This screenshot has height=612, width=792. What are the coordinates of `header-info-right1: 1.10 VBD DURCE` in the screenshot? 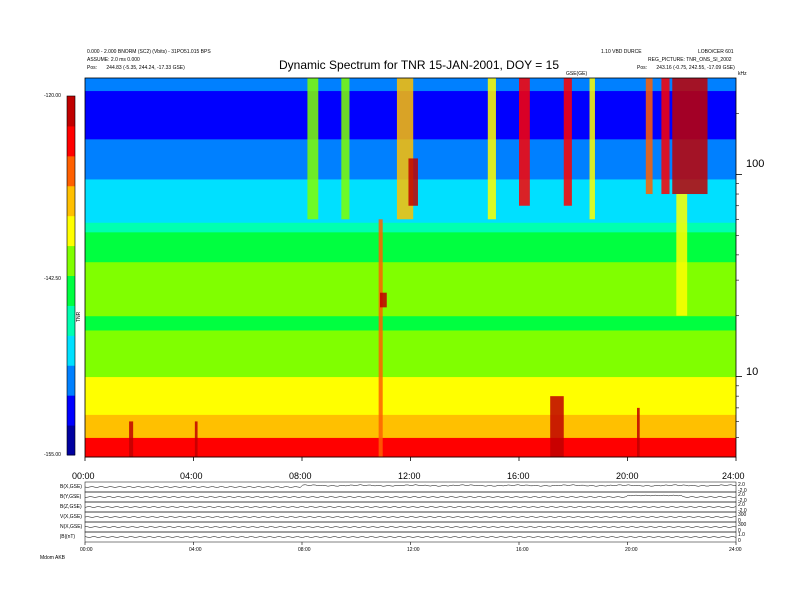 It's located at (621, 52).